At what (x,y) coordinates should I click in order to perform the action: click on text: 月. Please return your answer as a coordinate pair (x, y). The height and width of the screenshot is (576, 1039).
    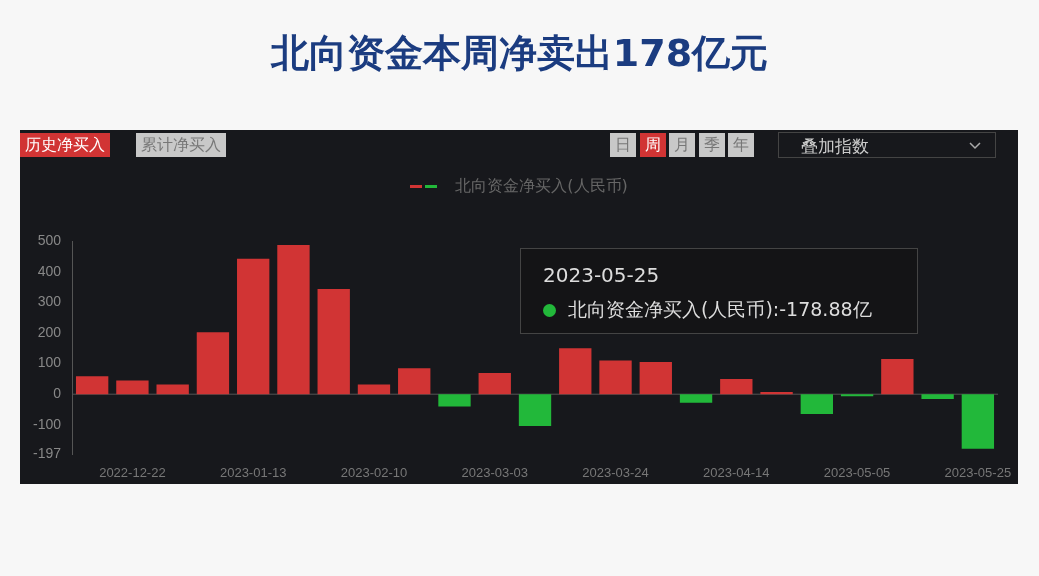
    Looking at the image, I should click on (682, 145).